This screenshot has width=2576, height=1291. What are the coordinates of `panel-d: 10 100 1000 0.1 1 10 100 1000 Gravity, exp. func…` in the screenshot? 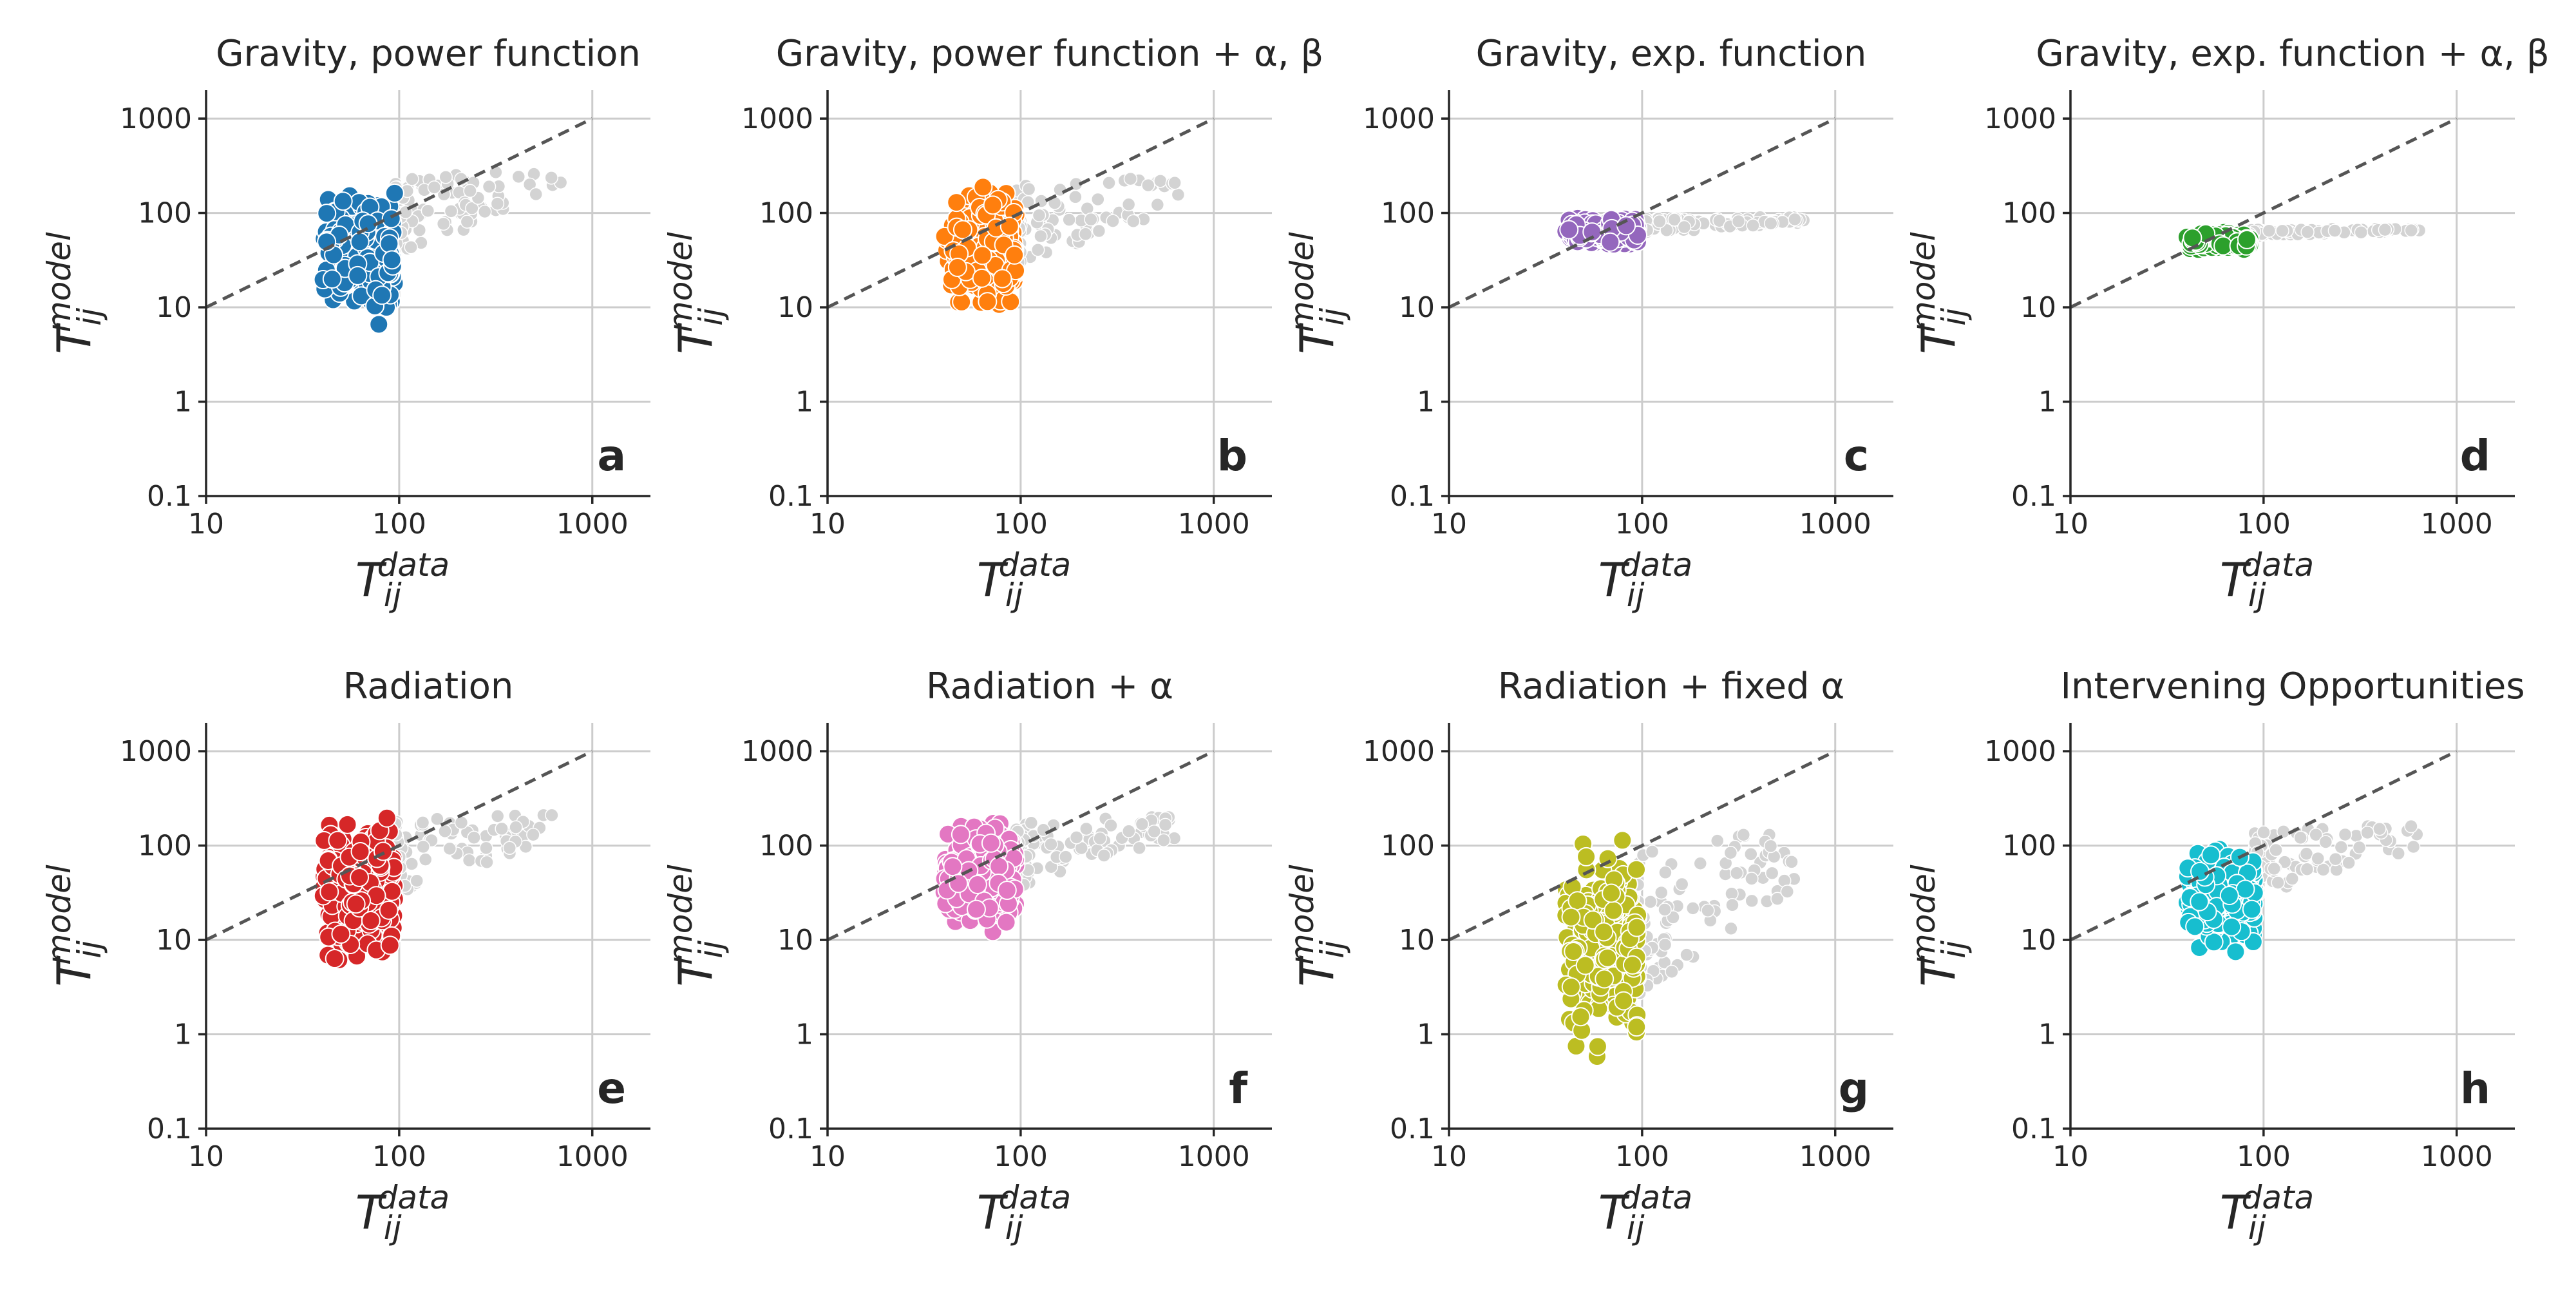 It's located at (2227, 323).